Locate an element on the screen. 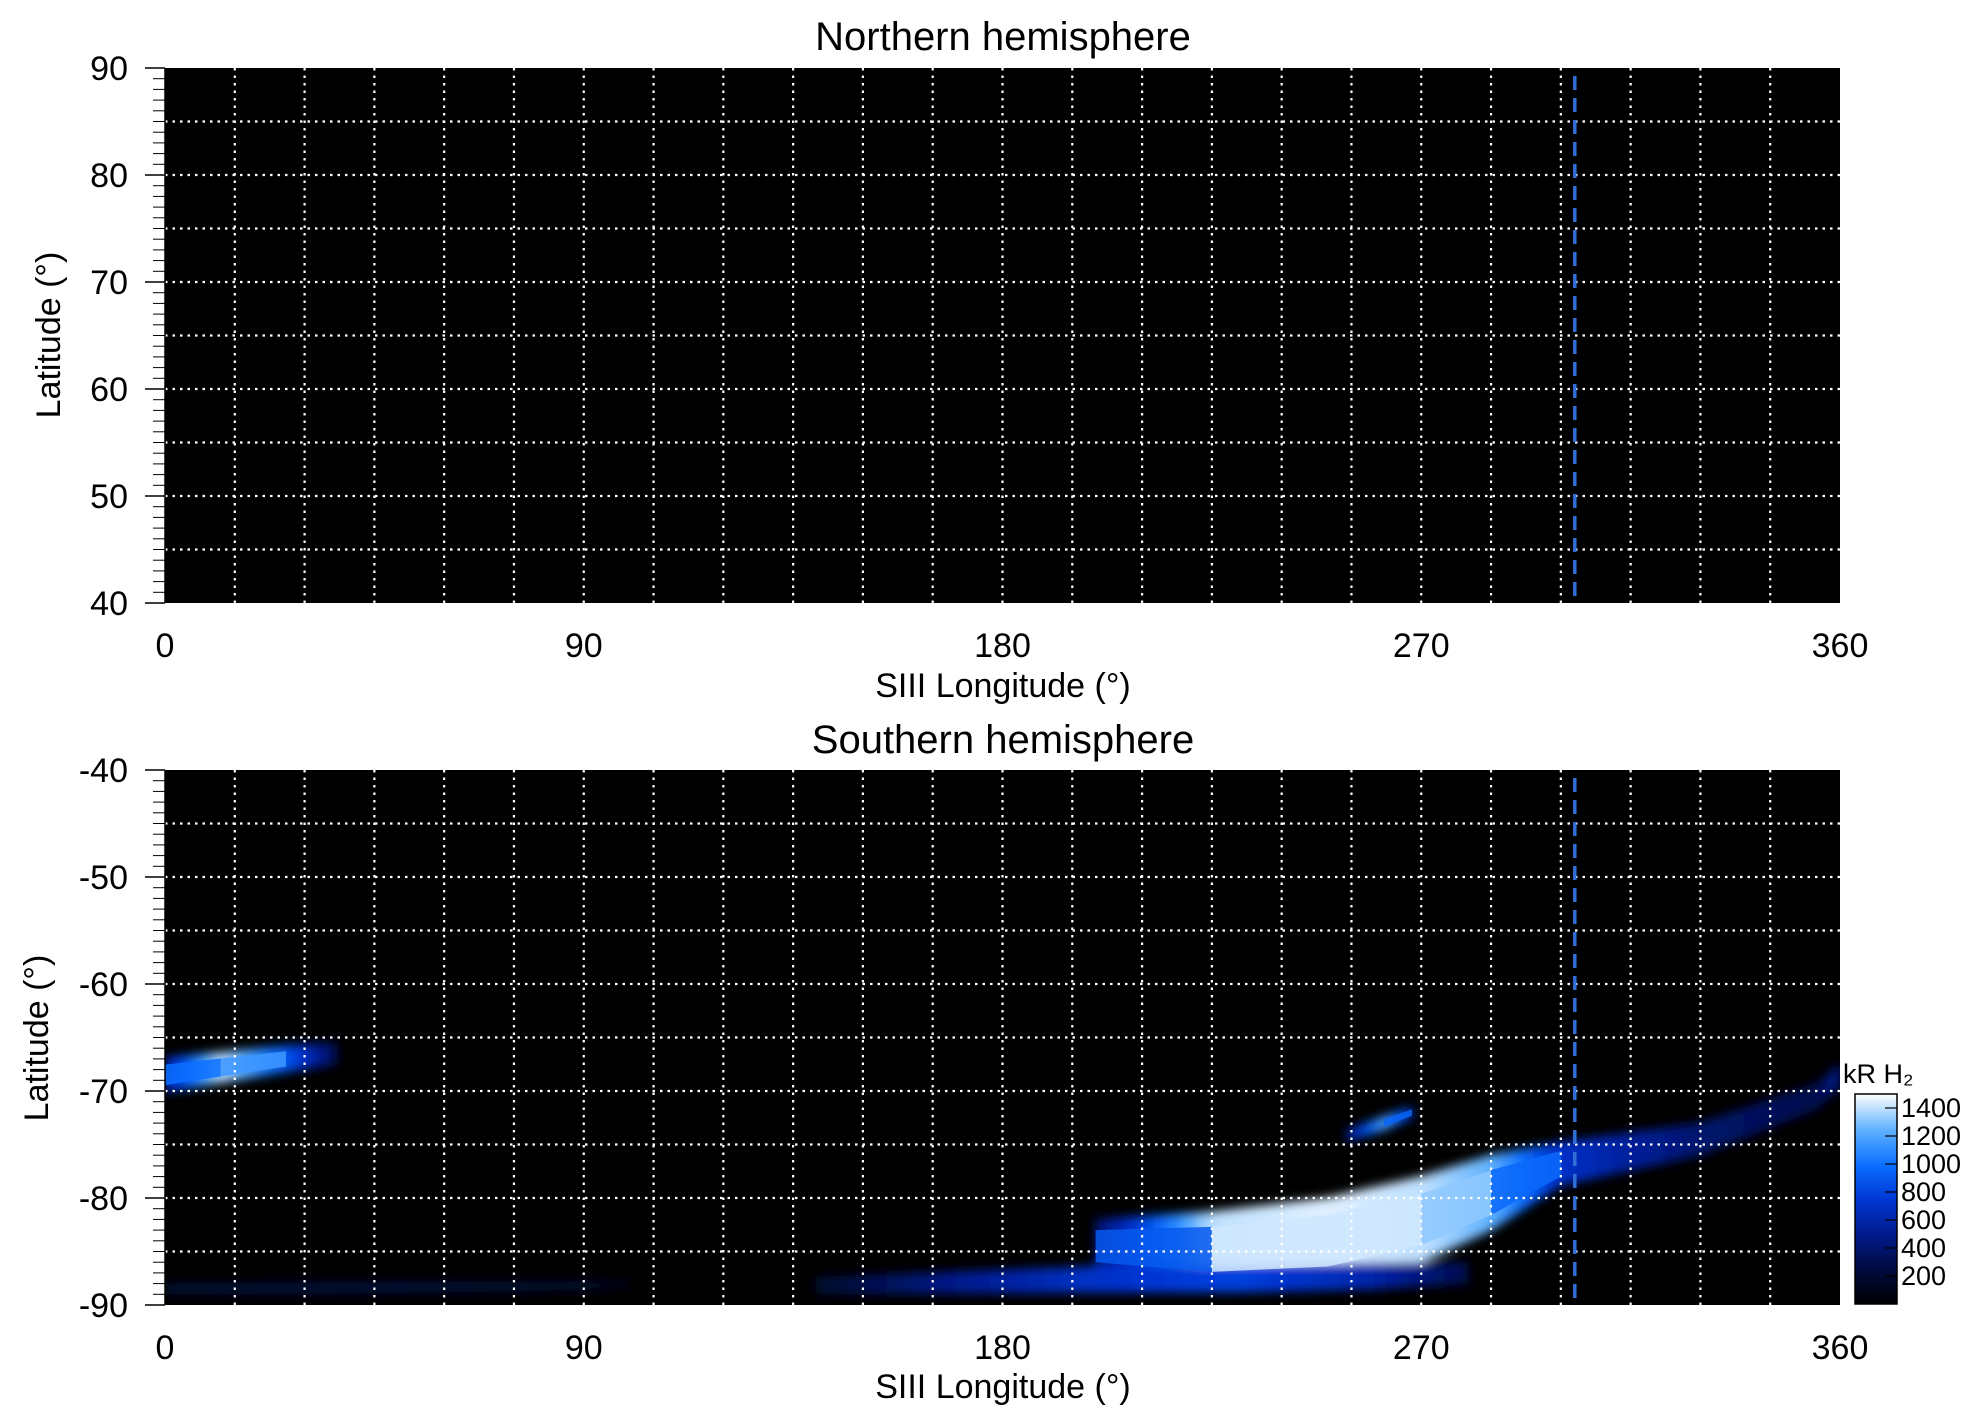  y-tick-label: 80 is located at coordinates (109, 176).